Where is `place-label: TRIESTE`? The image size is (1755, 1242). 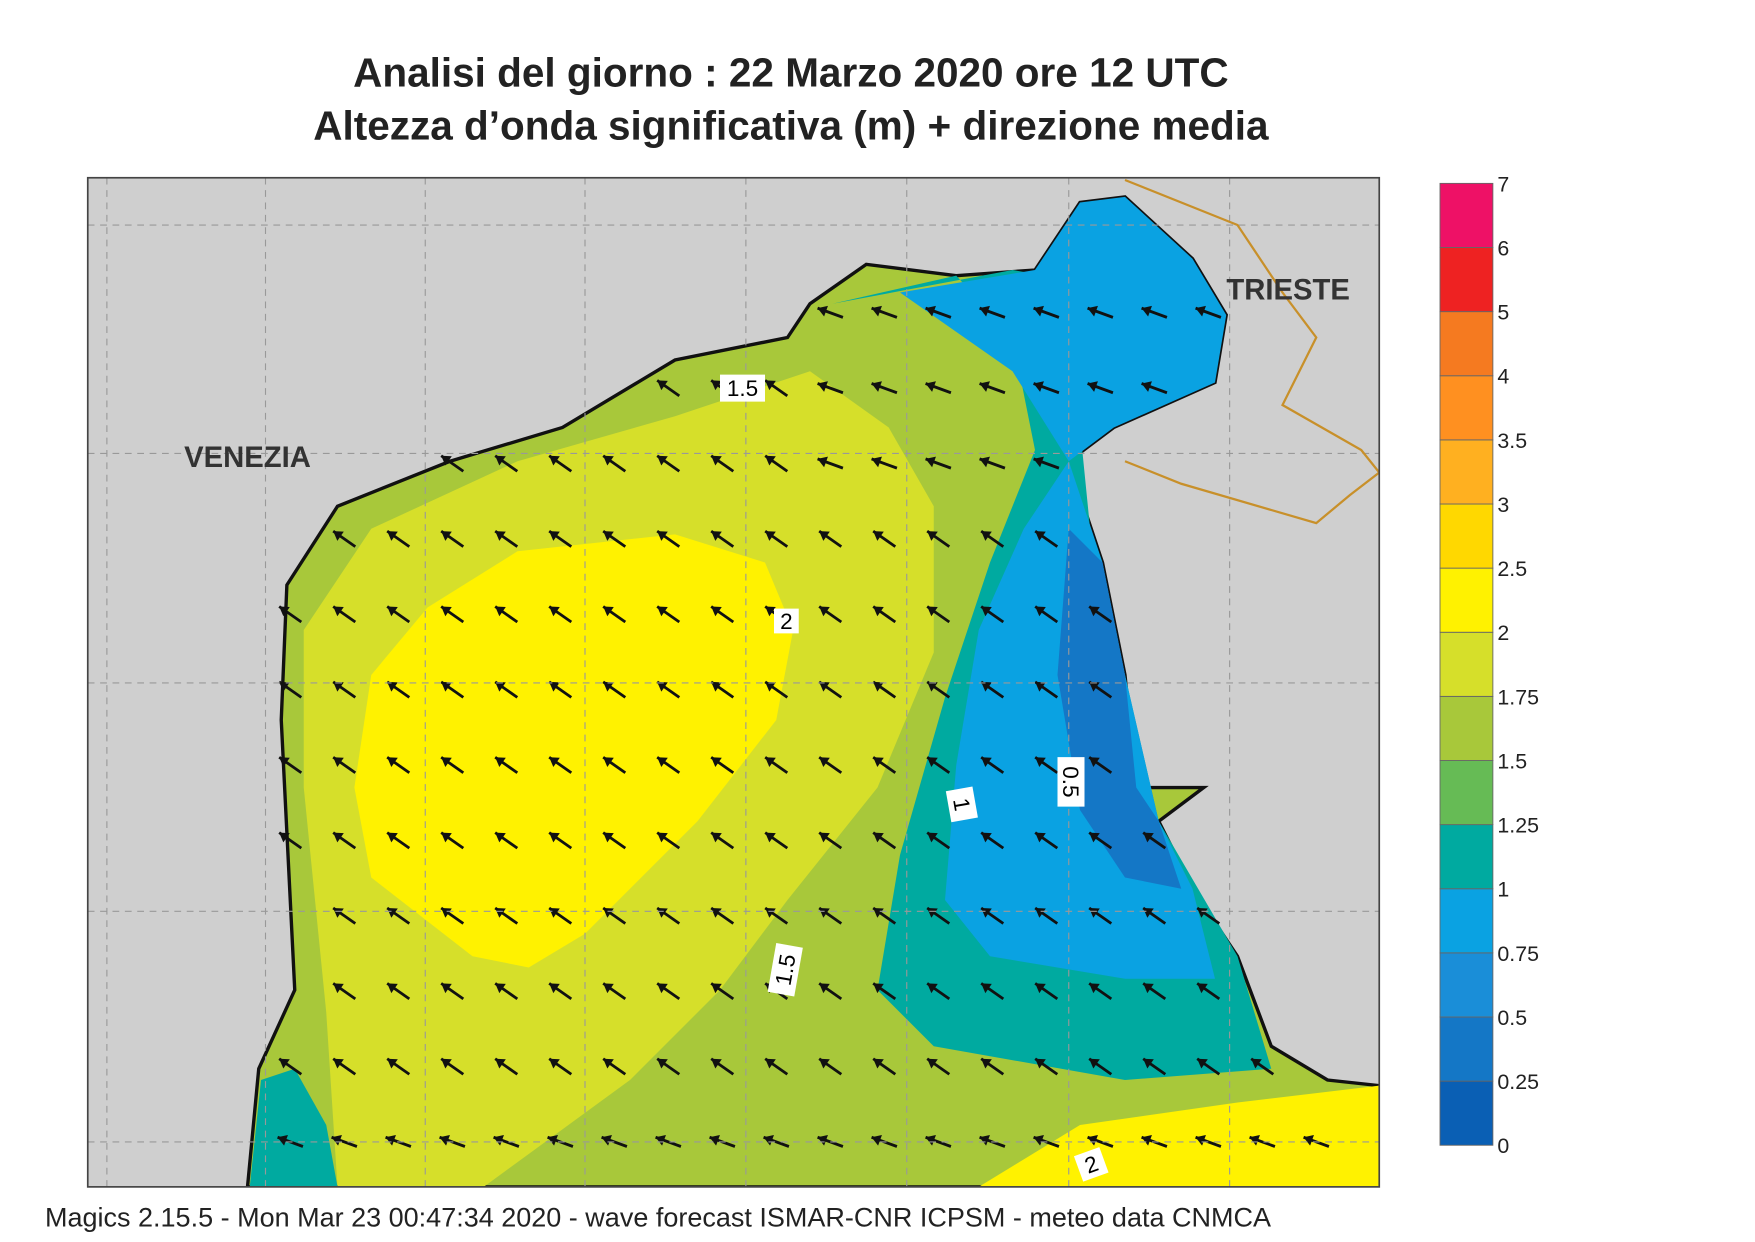 place-label: TRIESTE is located at coordinates (1288, 290).